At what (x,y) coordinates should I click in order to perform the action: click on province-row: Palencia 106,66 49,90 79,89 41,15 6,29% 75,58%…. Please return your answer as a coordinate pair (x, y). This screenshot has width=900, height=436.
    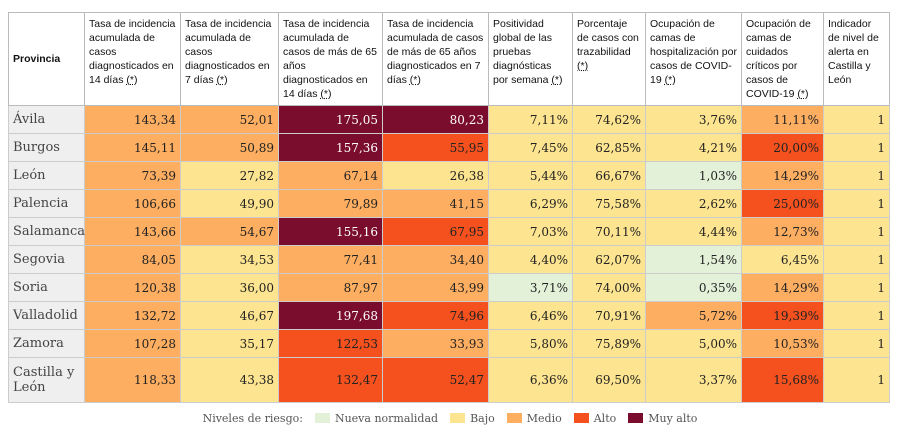
    Looking at the image, I should click on (449, 203).